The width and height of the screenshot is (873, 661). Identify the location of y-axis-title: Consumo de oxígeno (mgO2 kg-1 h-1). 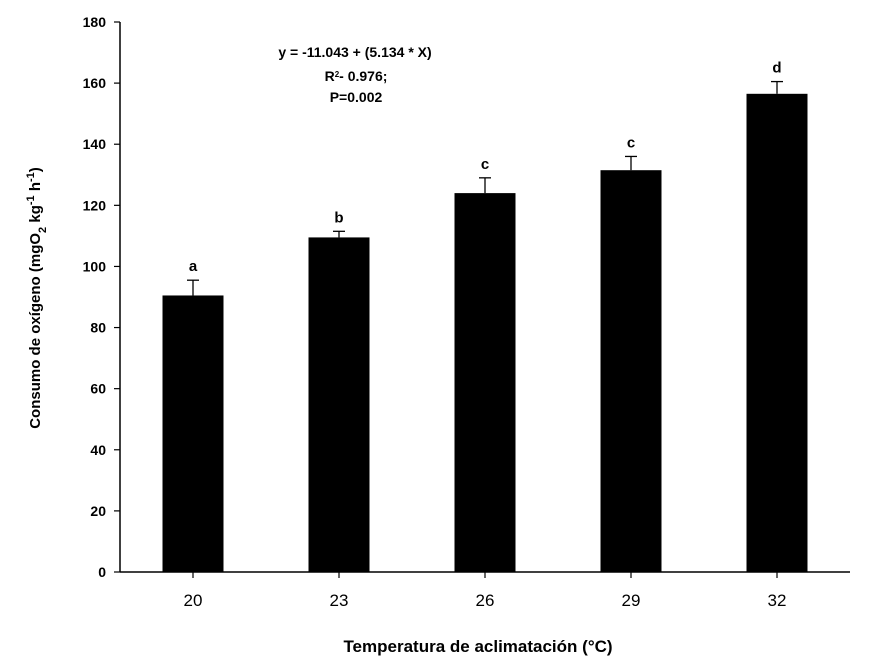
(37, 298).